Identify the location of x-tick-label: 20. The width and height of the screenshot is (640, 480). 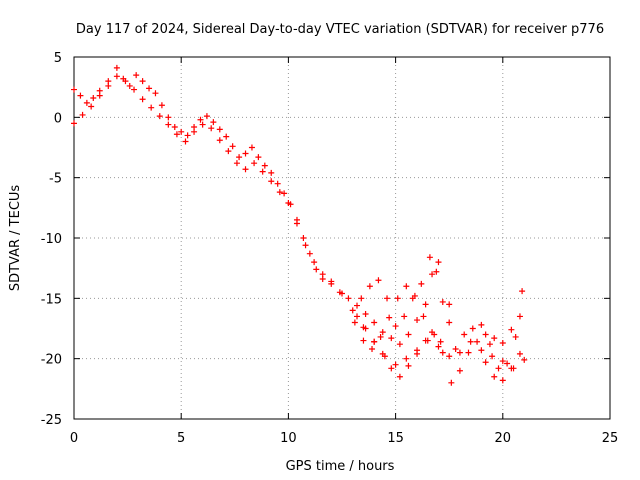
(503, 438).